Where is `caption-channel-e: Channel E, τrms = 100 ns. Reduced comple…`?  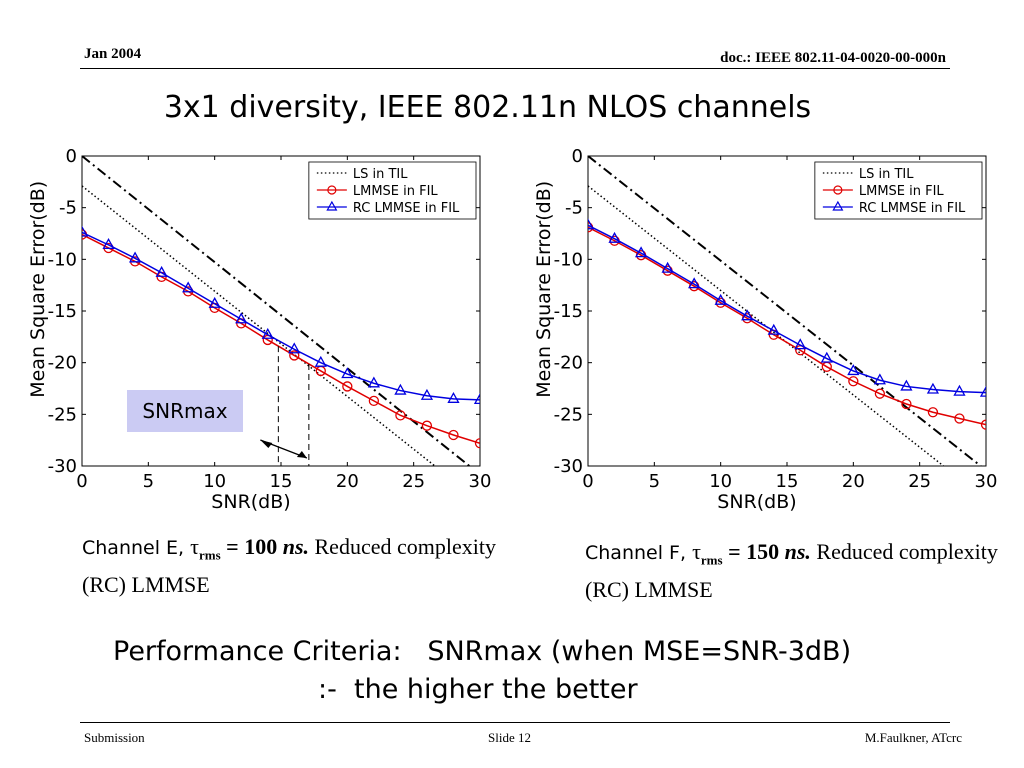 caption-channel-e: Channel E, τrms = 100 ns. Reduced comple… is located at coordinates (292, 566).